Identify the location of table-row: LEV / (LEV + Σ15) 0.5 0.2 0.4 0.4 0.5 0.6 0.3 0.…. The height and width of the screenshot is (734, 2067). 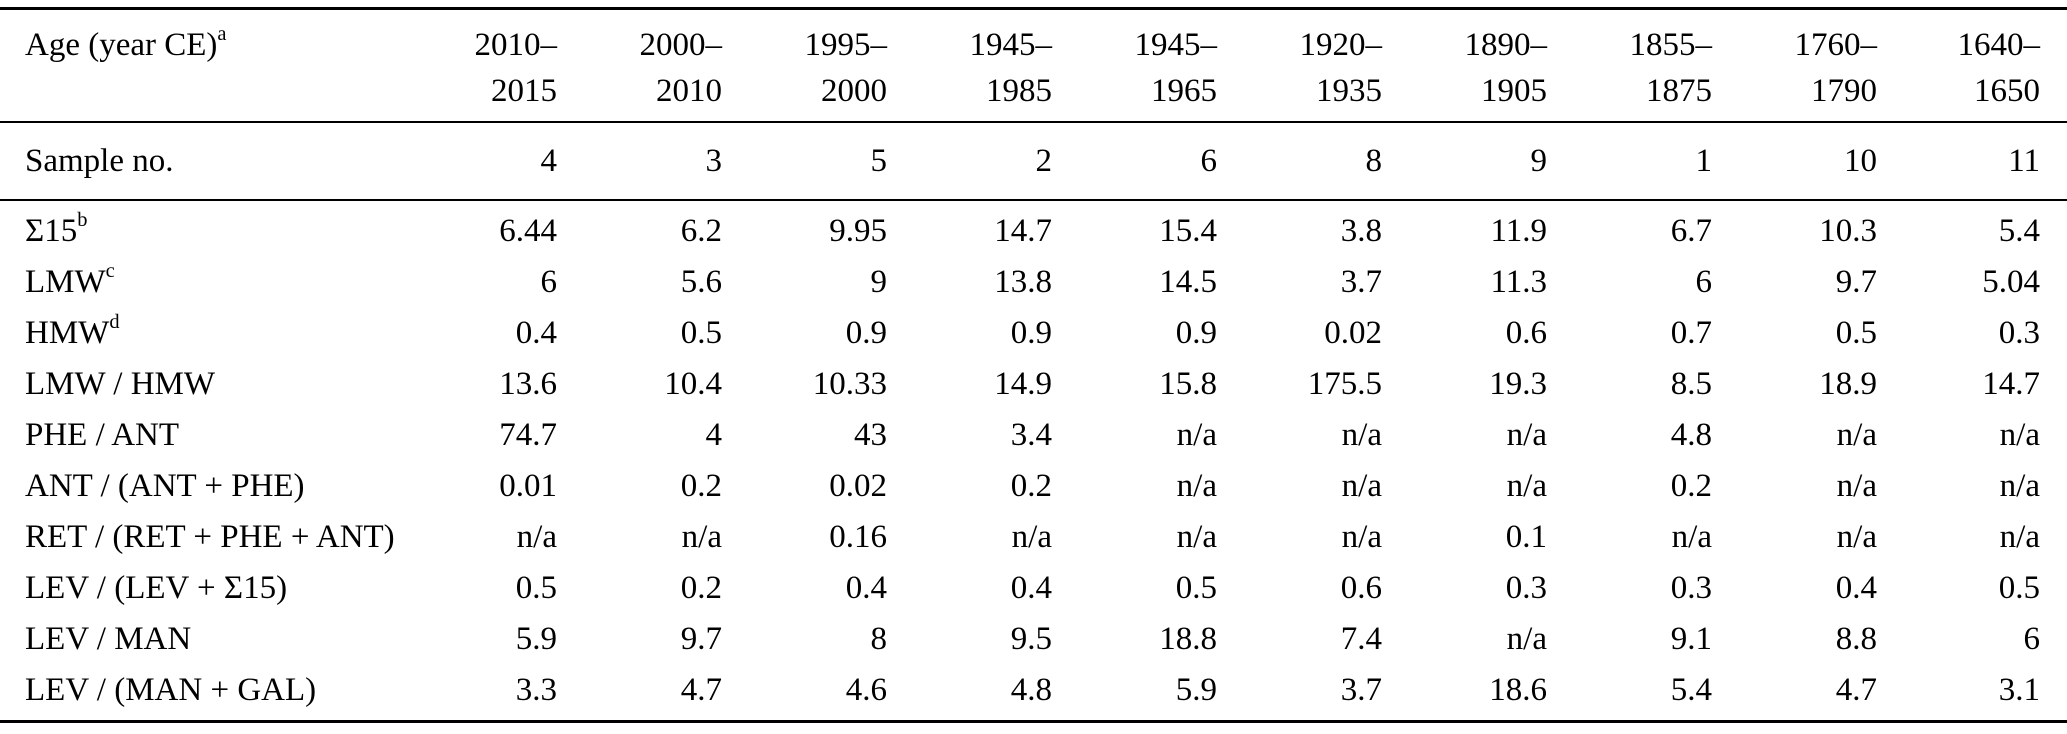
(1033, 588).